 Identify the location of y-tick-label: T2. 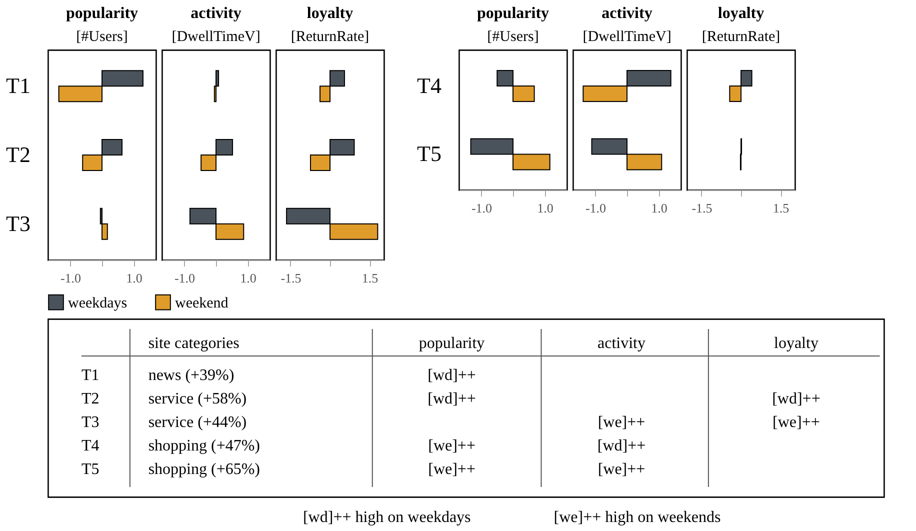
(18, 154).